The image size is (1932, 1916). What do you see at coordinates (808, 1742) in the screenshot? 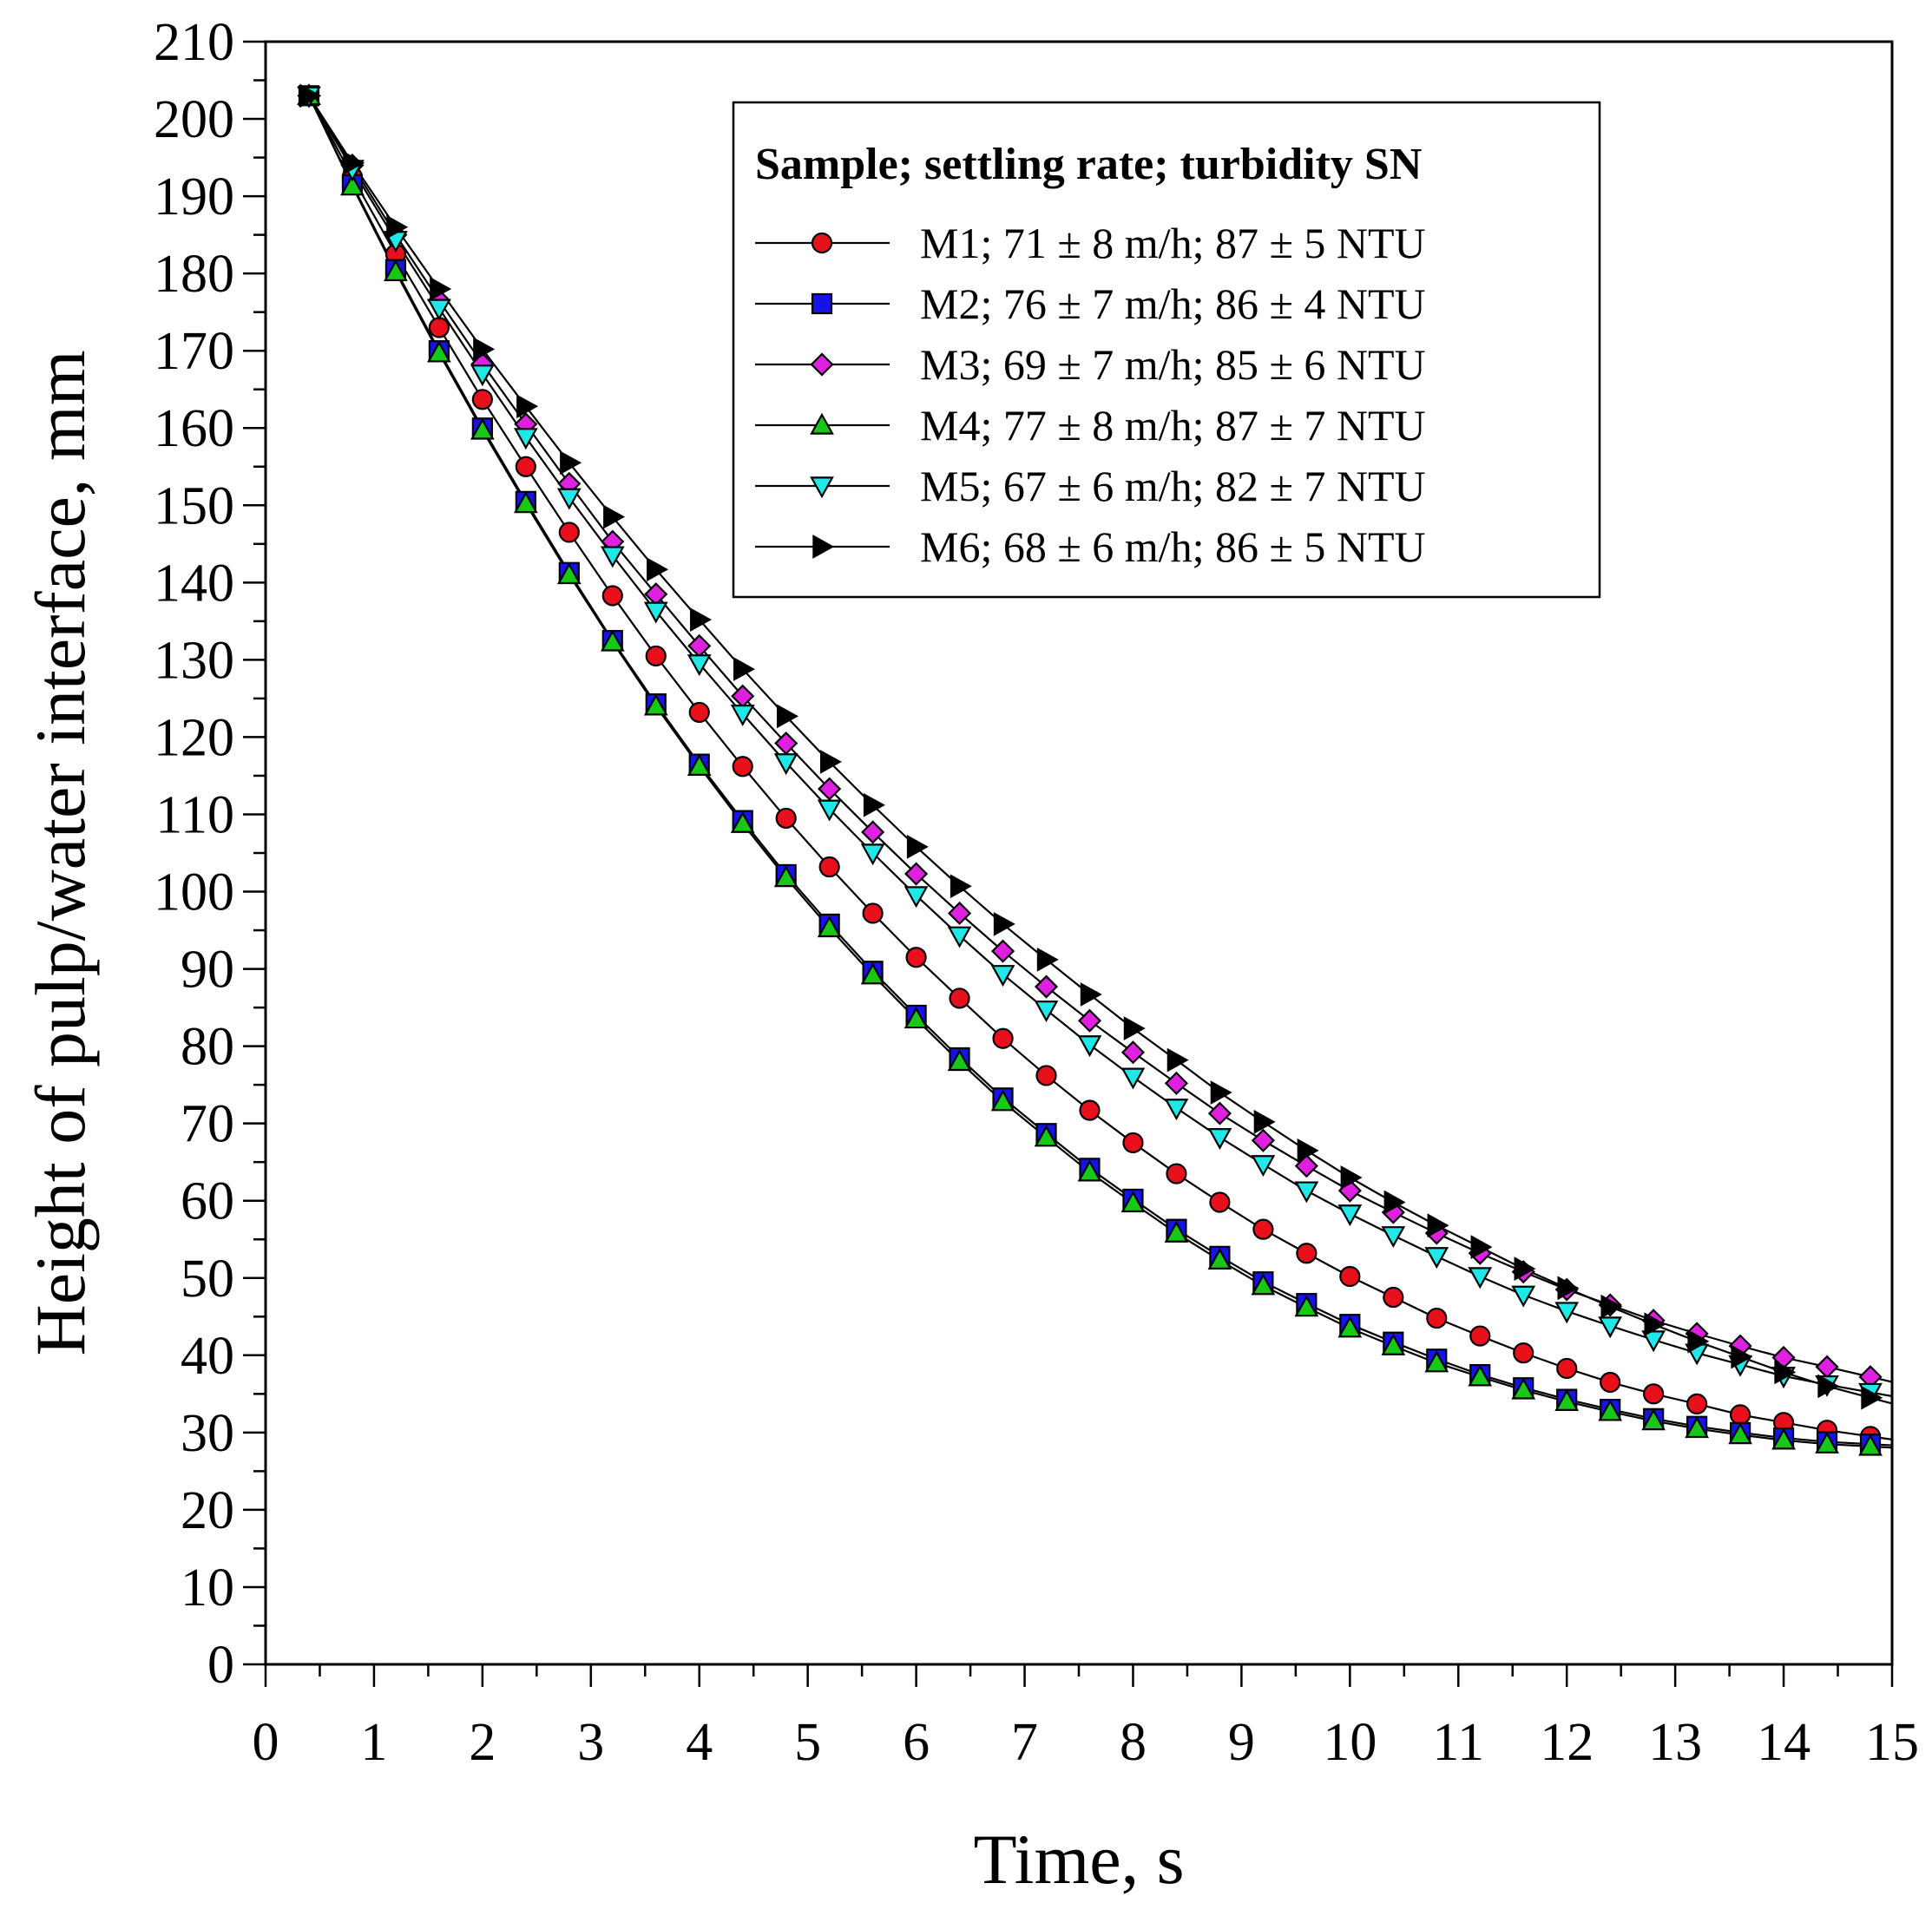
I see `x-tick-label: 5` at bounding box center [808, 1742].